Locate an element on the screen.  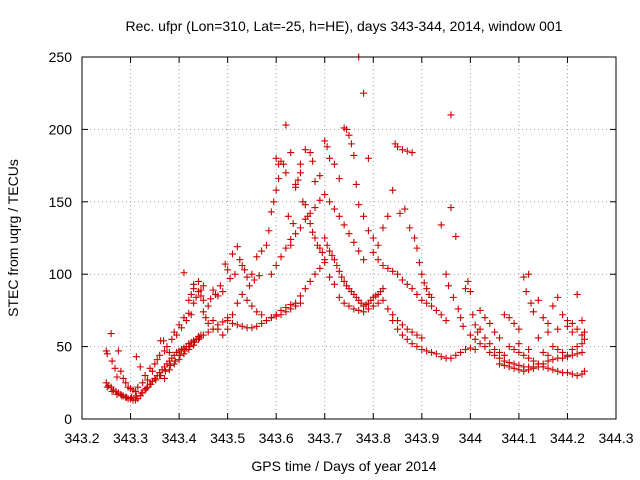
y-tick-label: 250 is located at coordinates (61, 57).